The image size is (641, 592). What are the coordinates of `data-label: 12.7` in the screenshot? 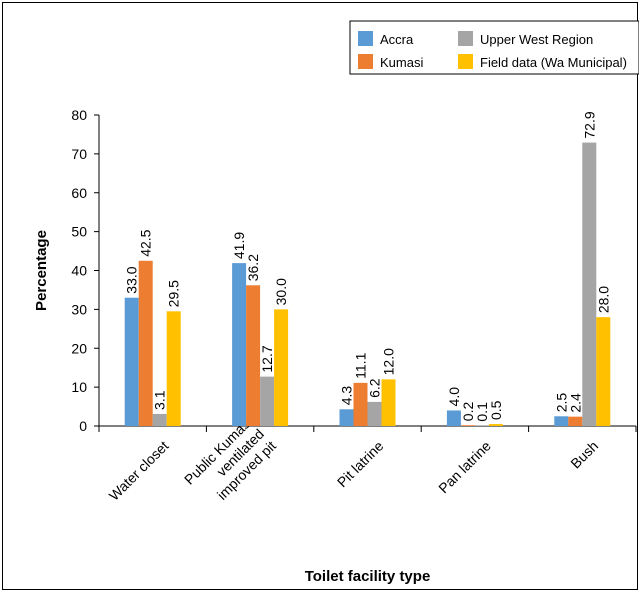 It's located at (267, 358).